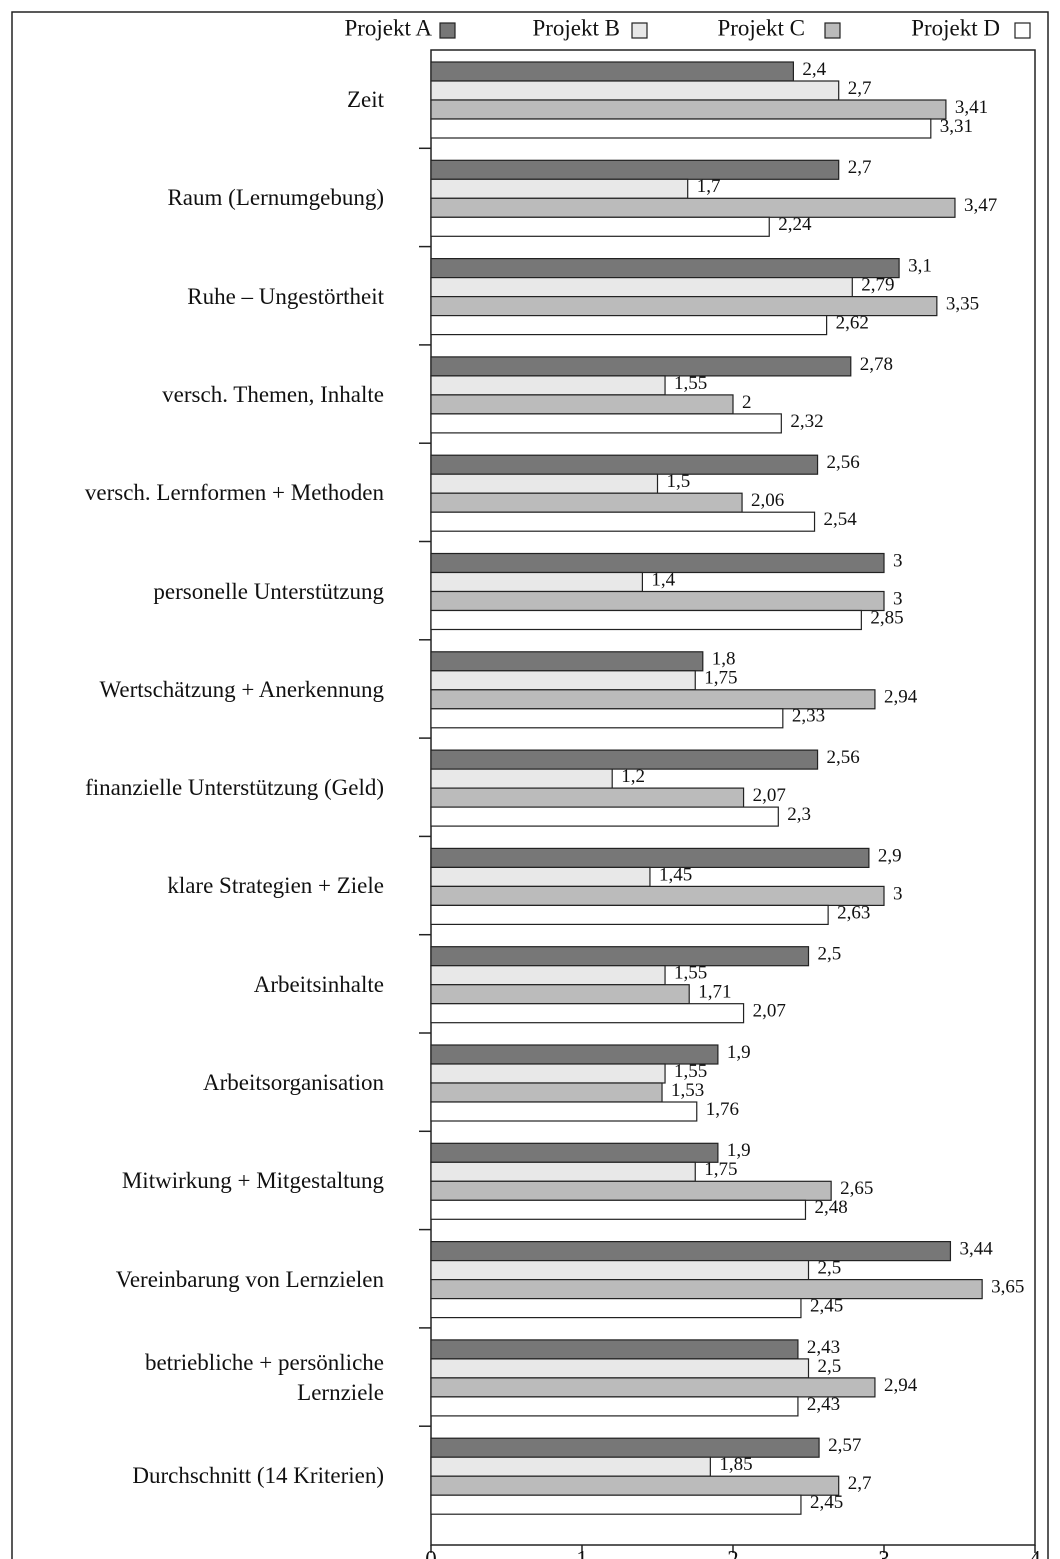 The width and height of the screenshot is (1060, 1559). Describe the element at coordinates (761, 27) in the screenshot. I see `legend-label: Projekt C` at that location.